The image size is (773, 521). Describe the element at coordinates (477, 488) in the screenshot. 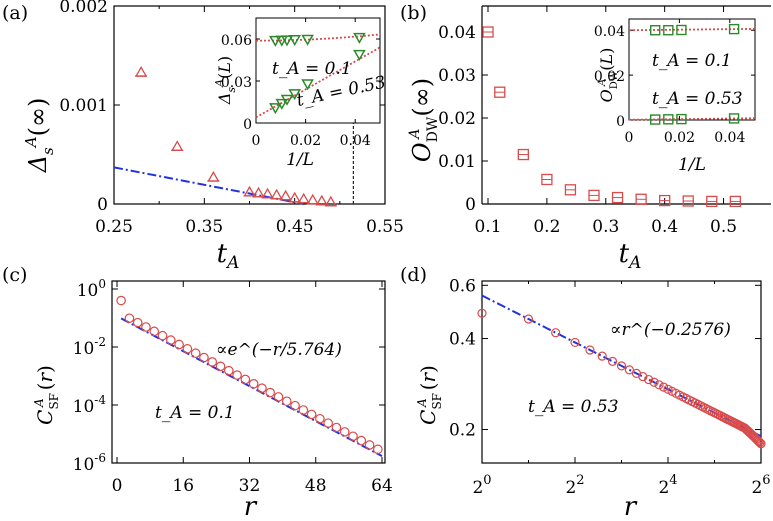

I see `panel-d-xtick-0-base: 2` at that location.